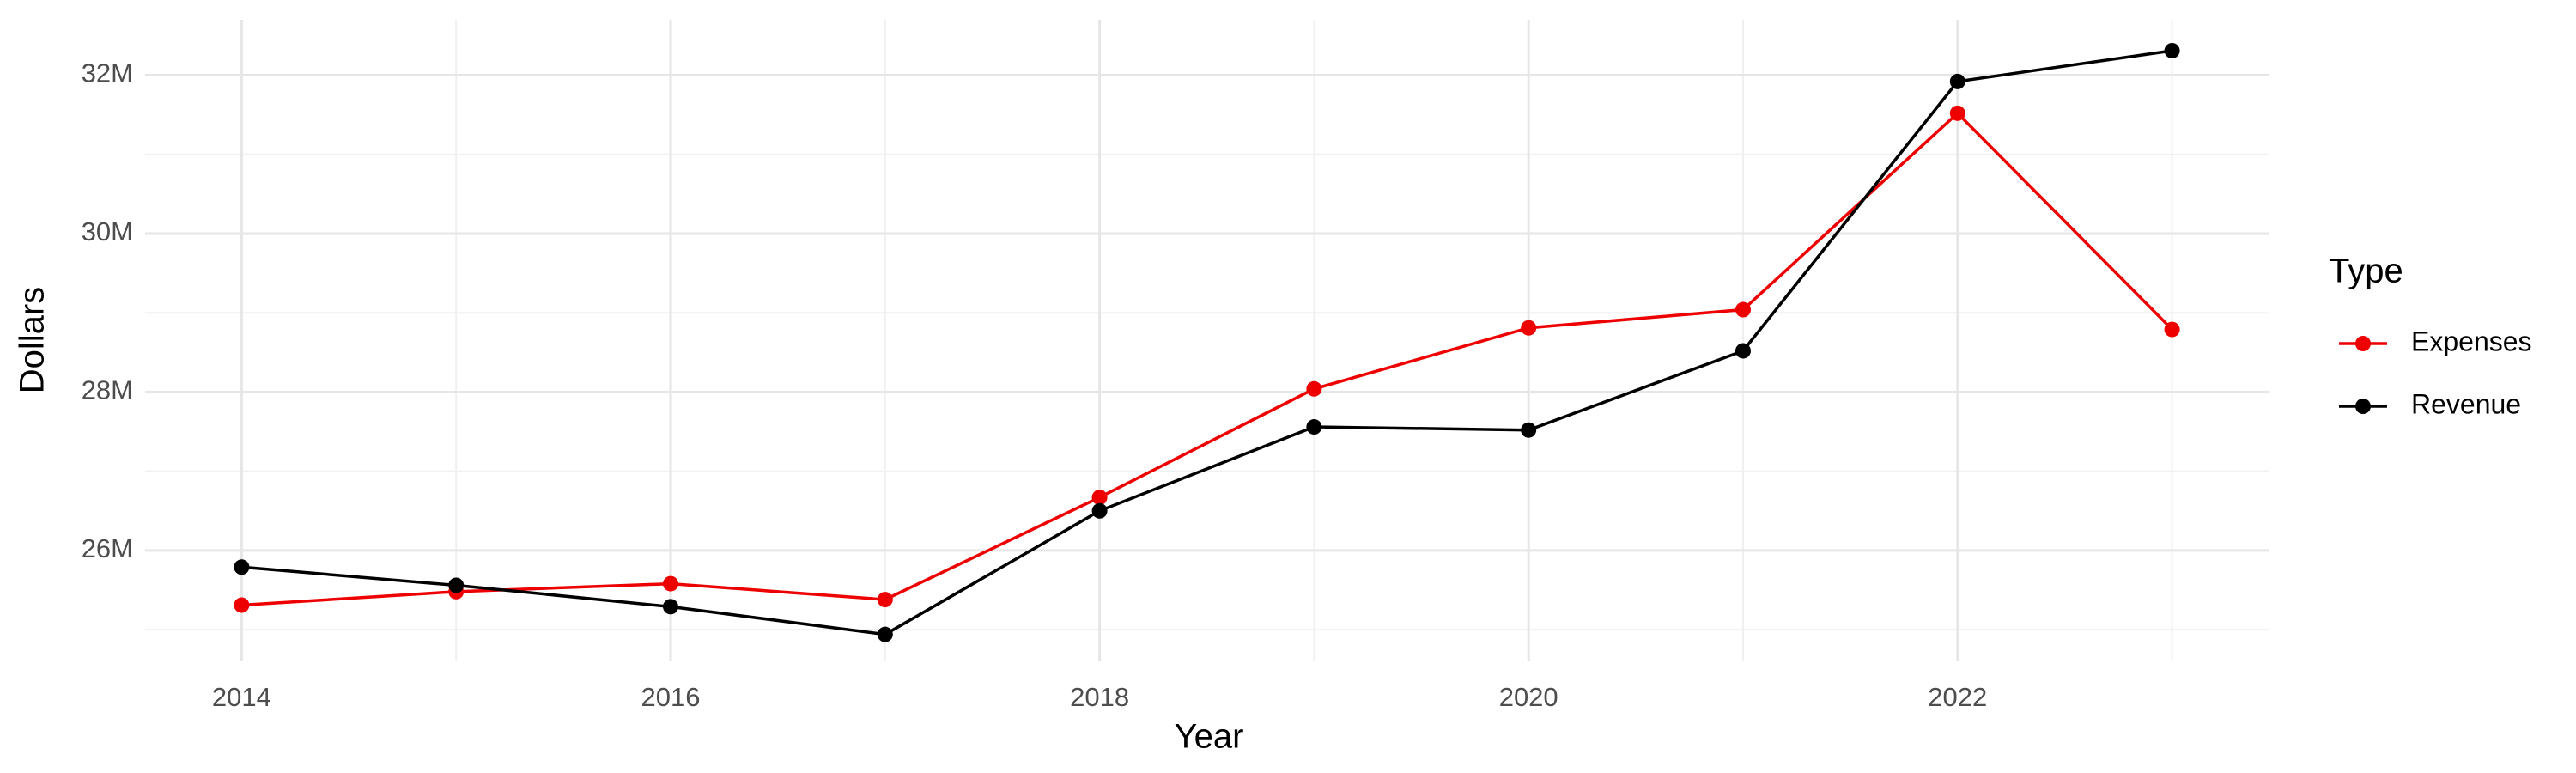 The height and width of the screenshot is (773, 2576). What do you see at coordinates (107, 231) in the screenshot?
I see `y-tick-label: 30M` at bounding box center [107, 231].